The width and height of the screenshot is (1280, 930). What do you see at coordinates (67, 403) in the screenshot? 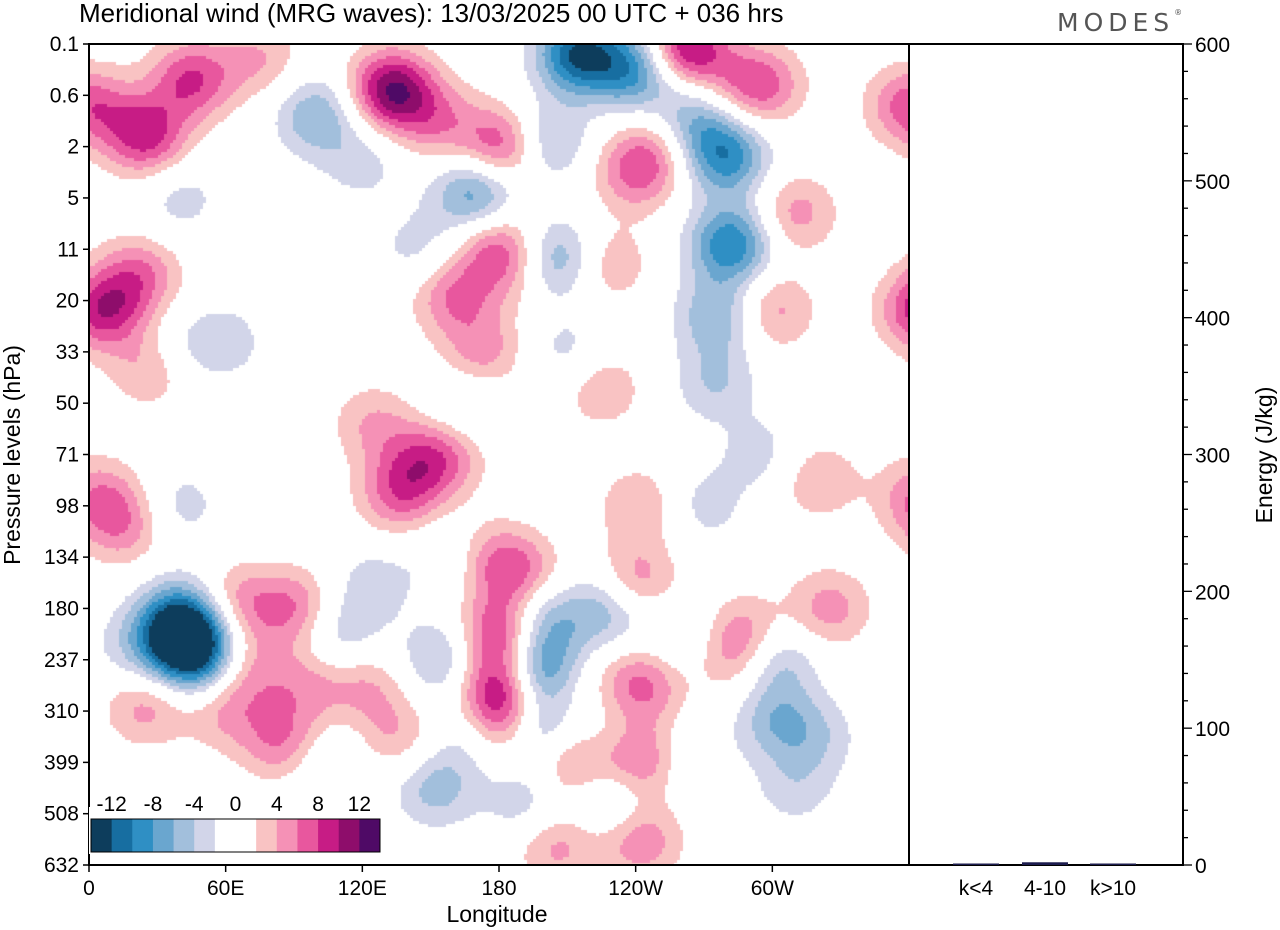
I see `y-tick-label: 50` at bounding box center [67, 403].